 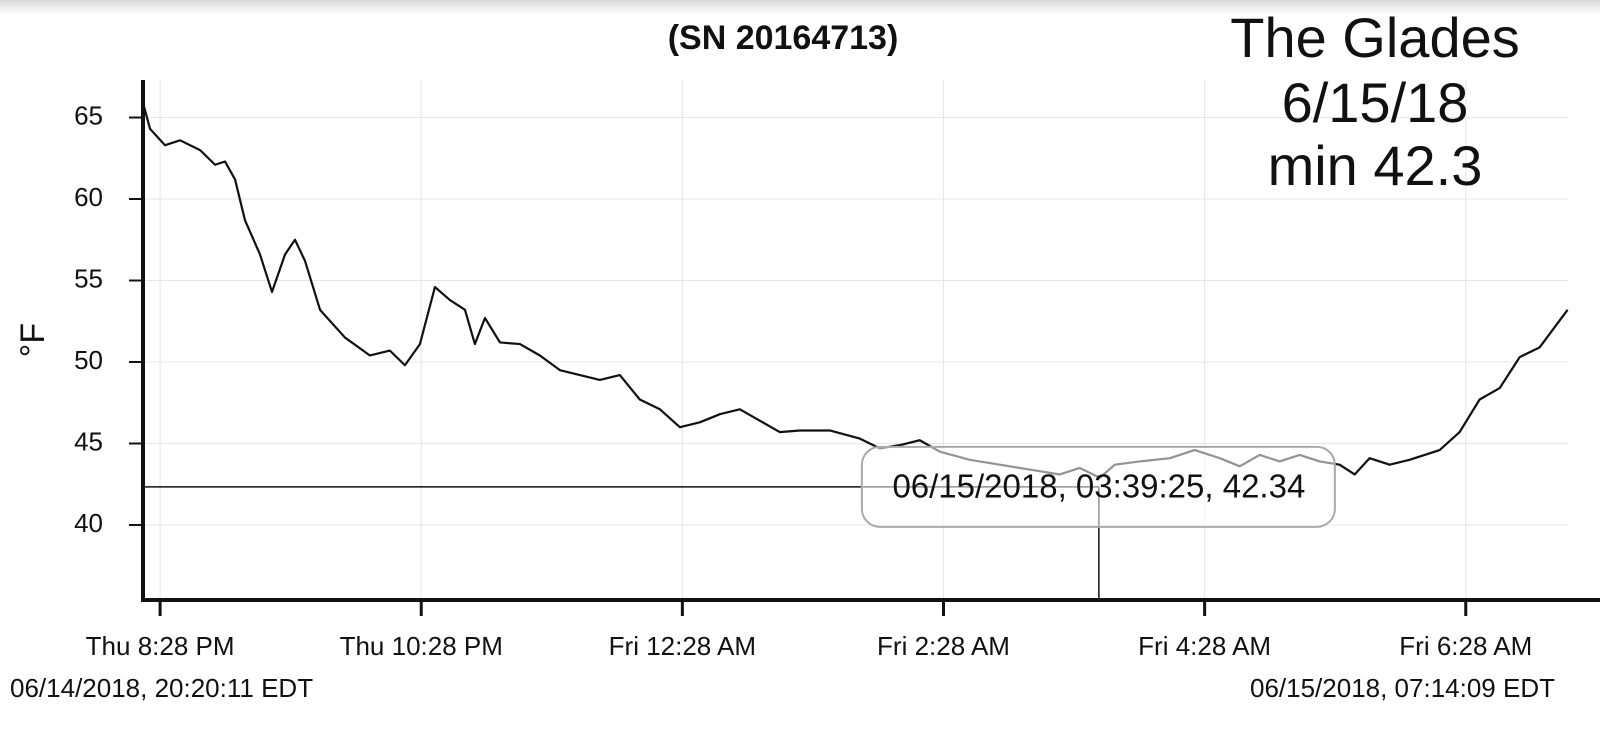 I want to click on y-tick-label: 45, so click(x=88, y=441).